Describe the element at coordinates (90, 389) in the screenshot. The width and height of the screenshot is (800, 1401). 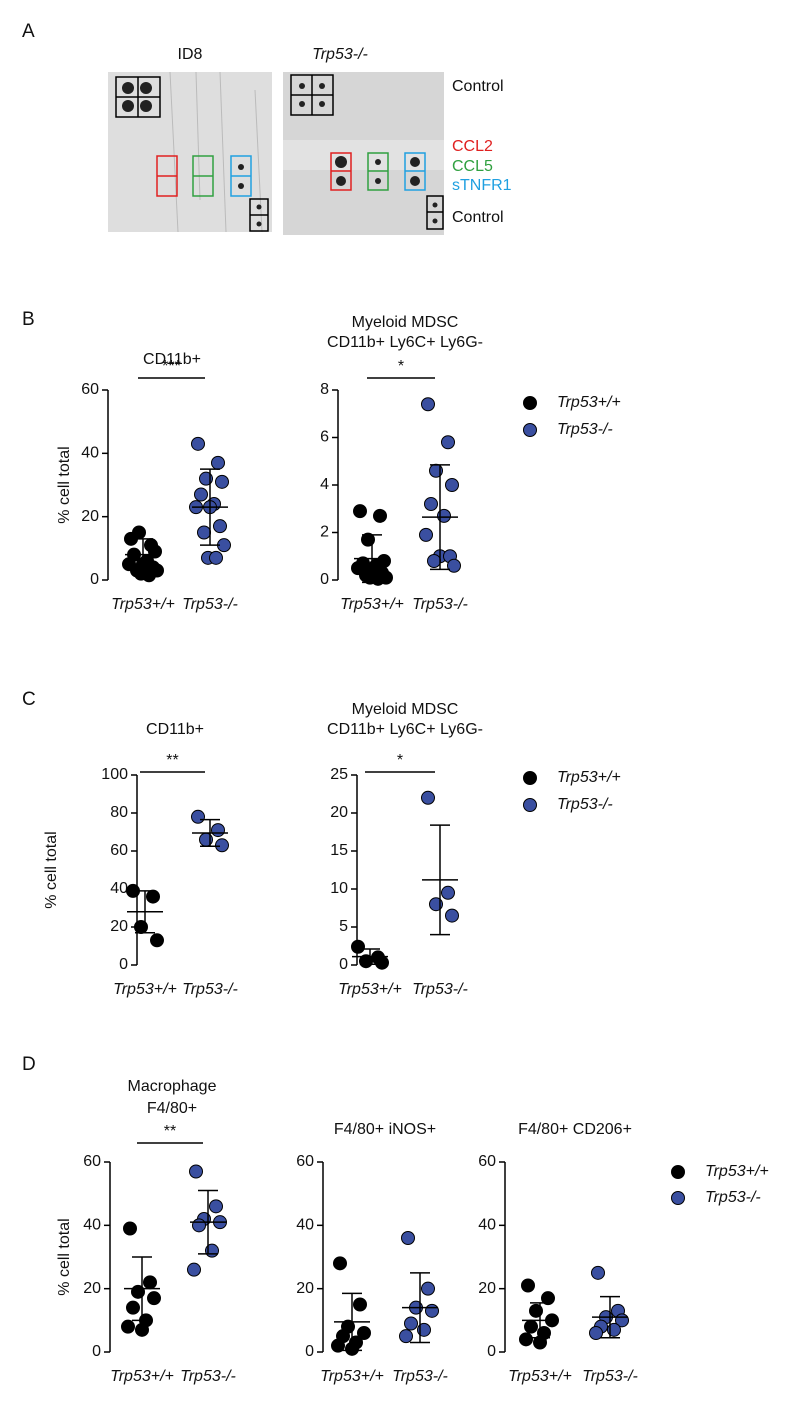
I see `y-tick-label: 60` at that location.